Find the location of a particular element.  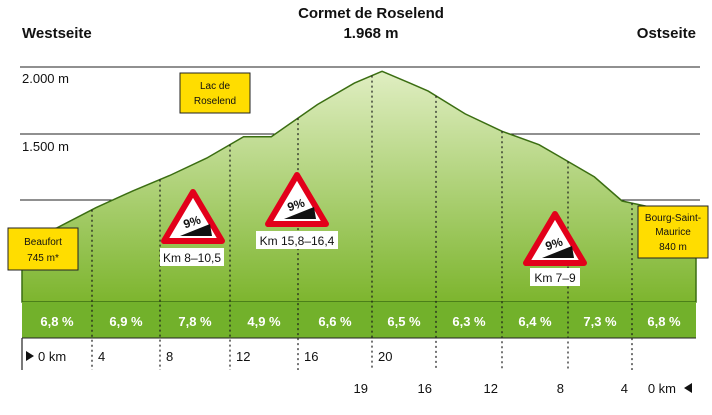

km-west-tick: 12 is located at coordinates (243, 356).